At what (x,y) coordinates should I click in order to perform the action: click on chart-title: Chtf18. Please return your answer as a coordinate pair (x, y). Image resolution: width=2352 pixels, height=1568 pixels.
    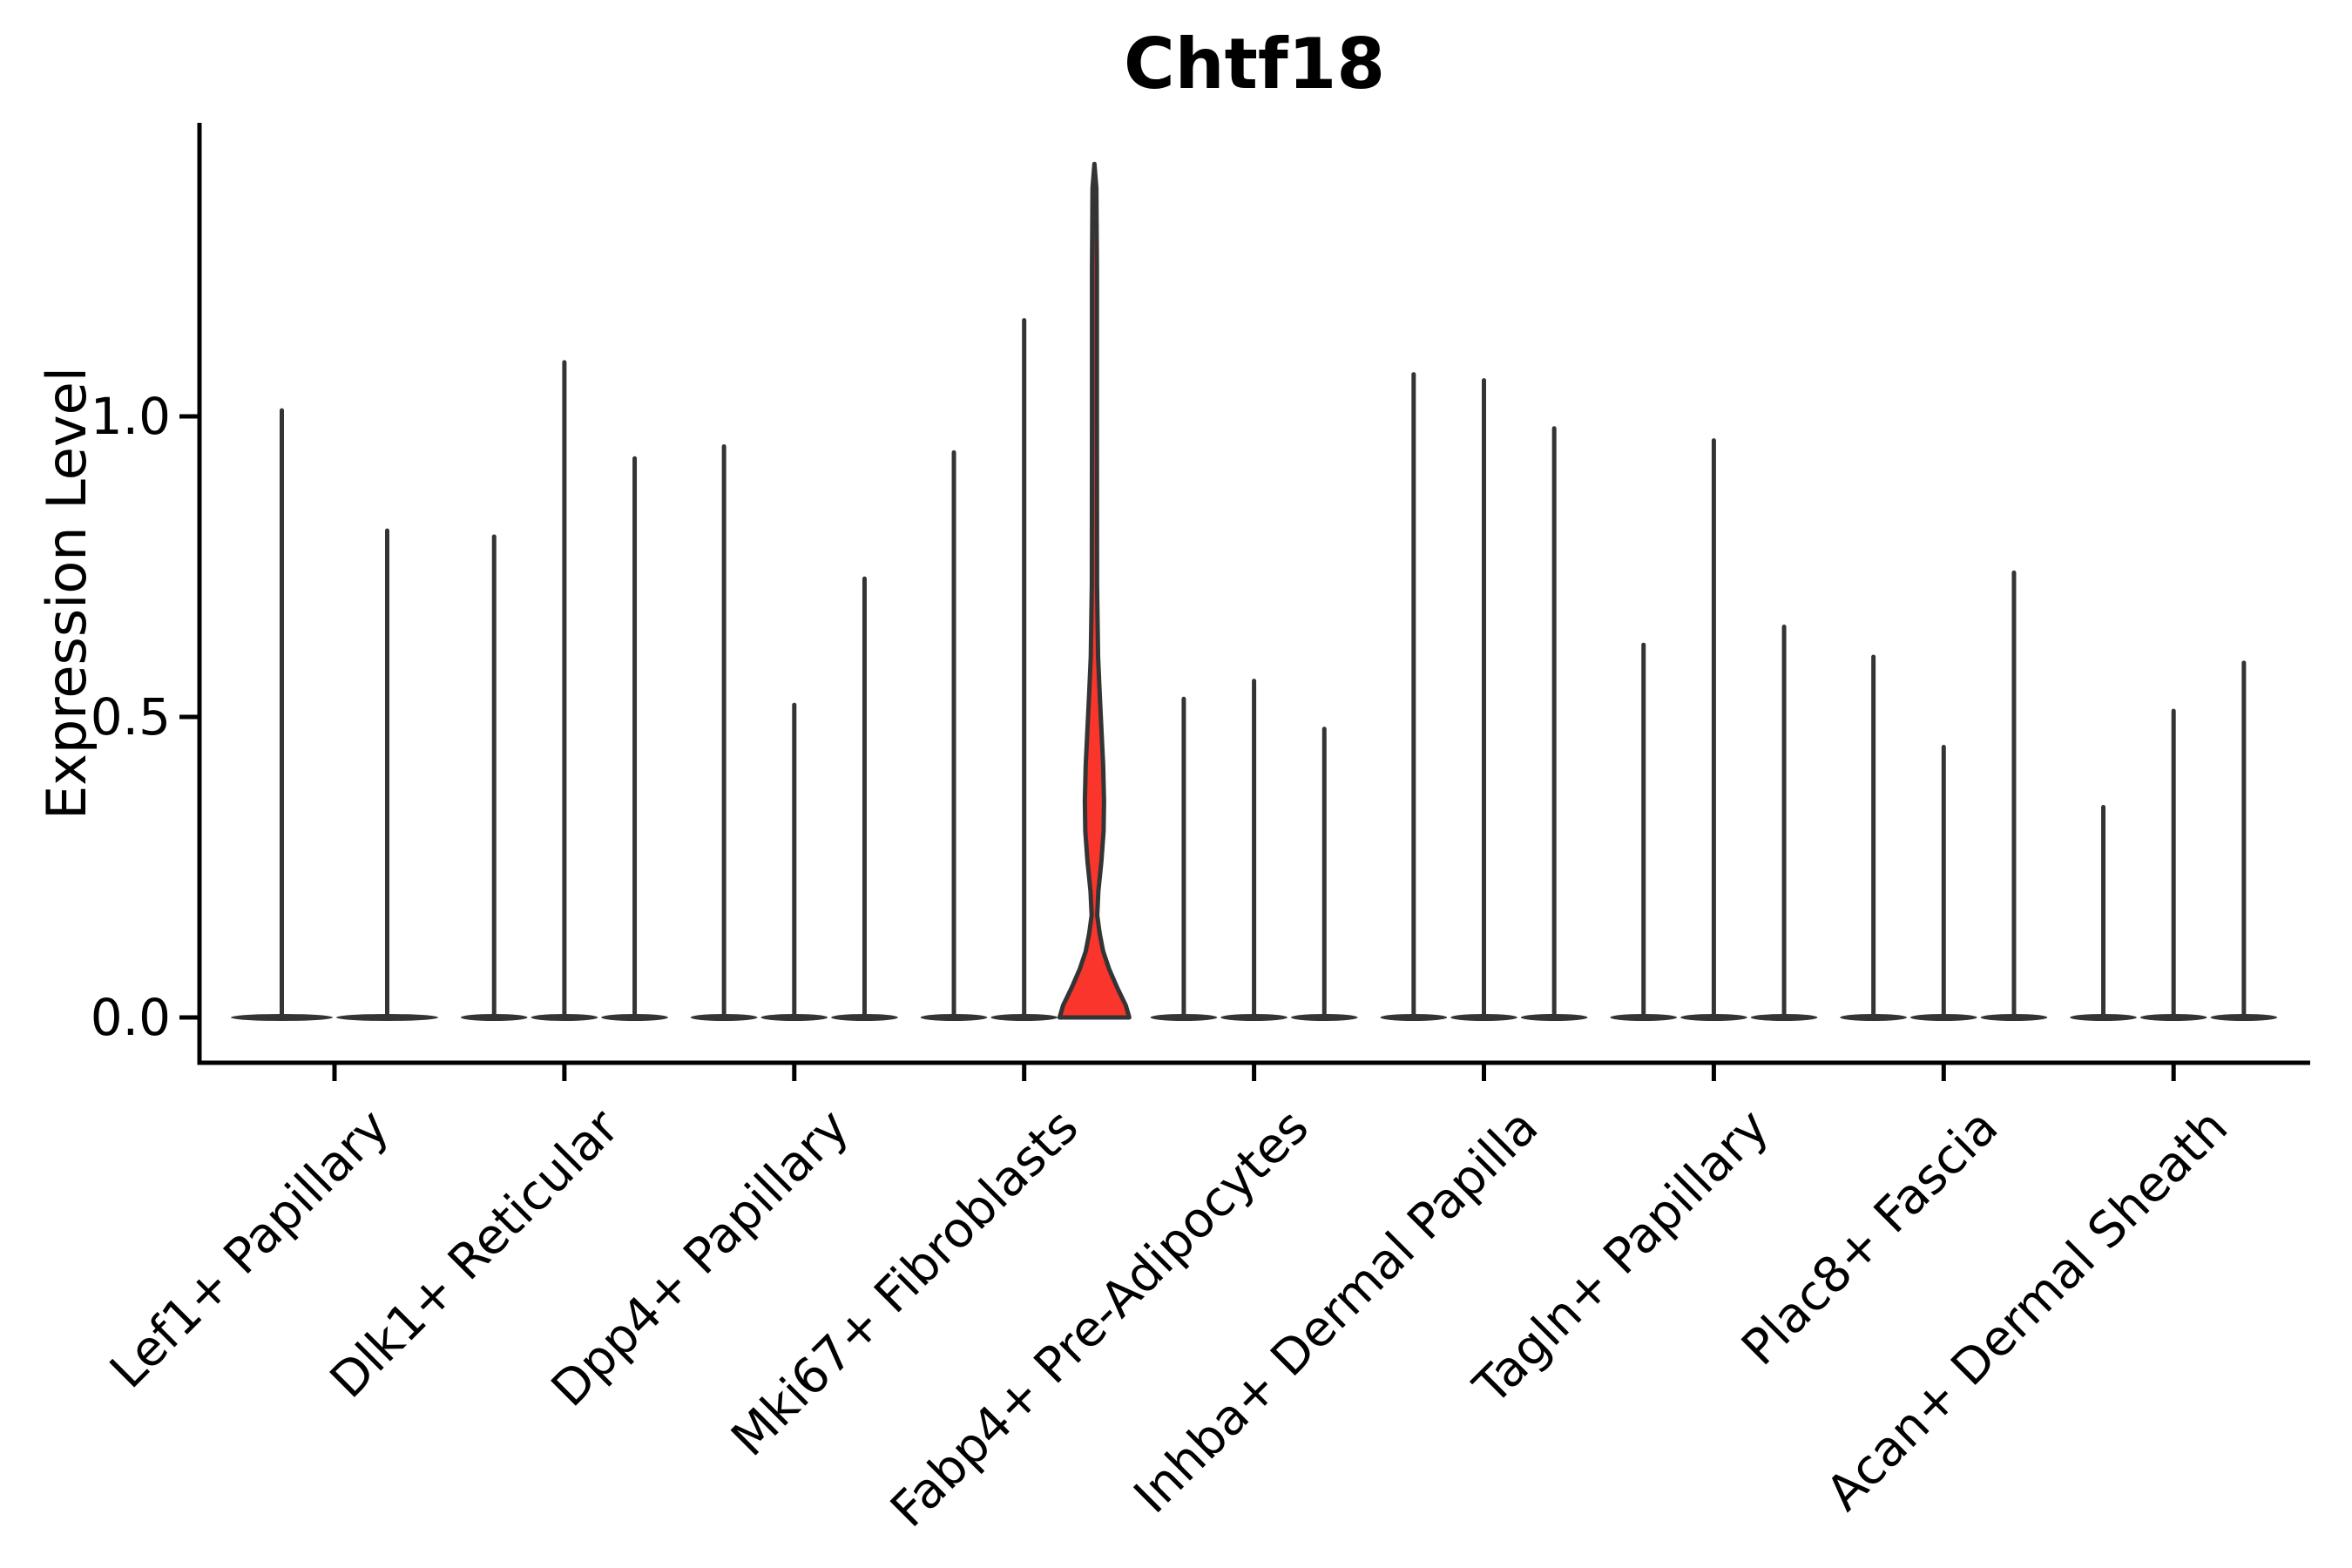
    Looking at the image, I should click on (1254, 64).